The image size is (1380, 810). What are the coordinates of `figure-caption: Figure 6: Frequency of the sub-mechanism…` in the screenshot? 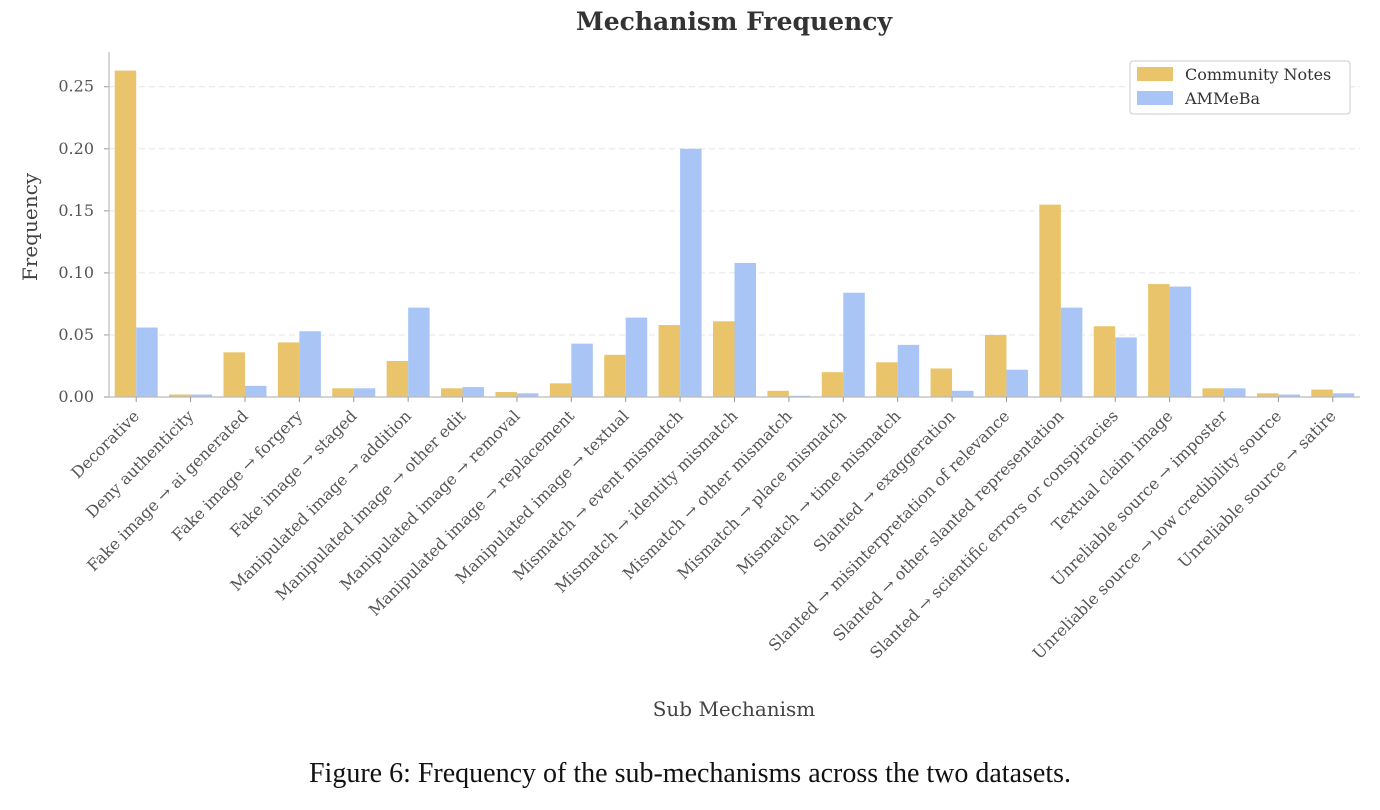 It's located at (690, 773).